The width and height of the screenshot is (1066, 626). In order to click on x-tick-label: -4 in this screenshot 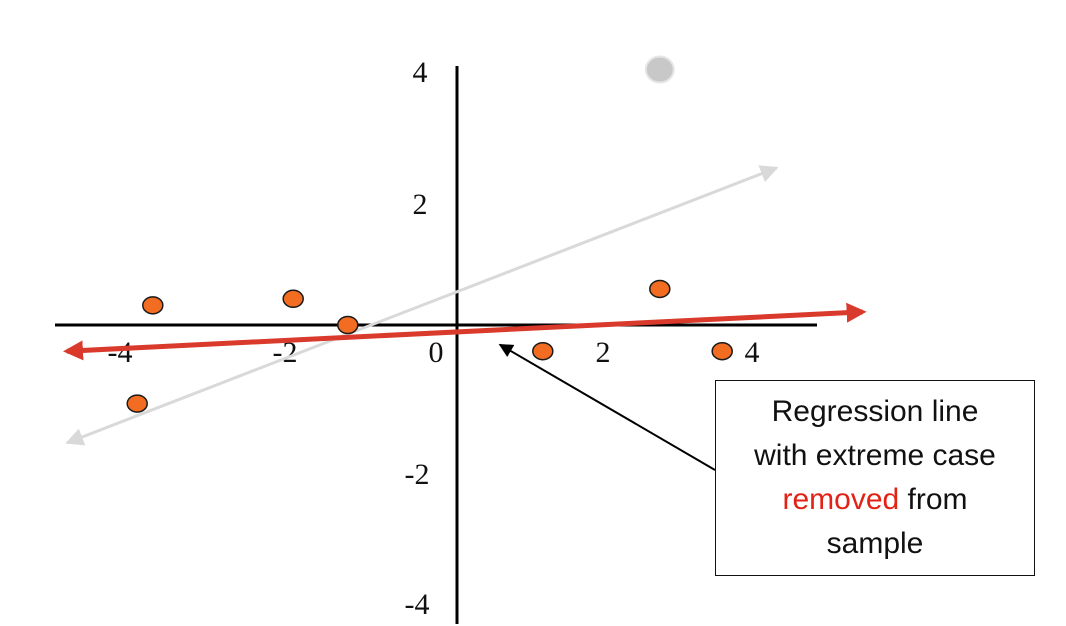, I will do `click(120, 352)`.